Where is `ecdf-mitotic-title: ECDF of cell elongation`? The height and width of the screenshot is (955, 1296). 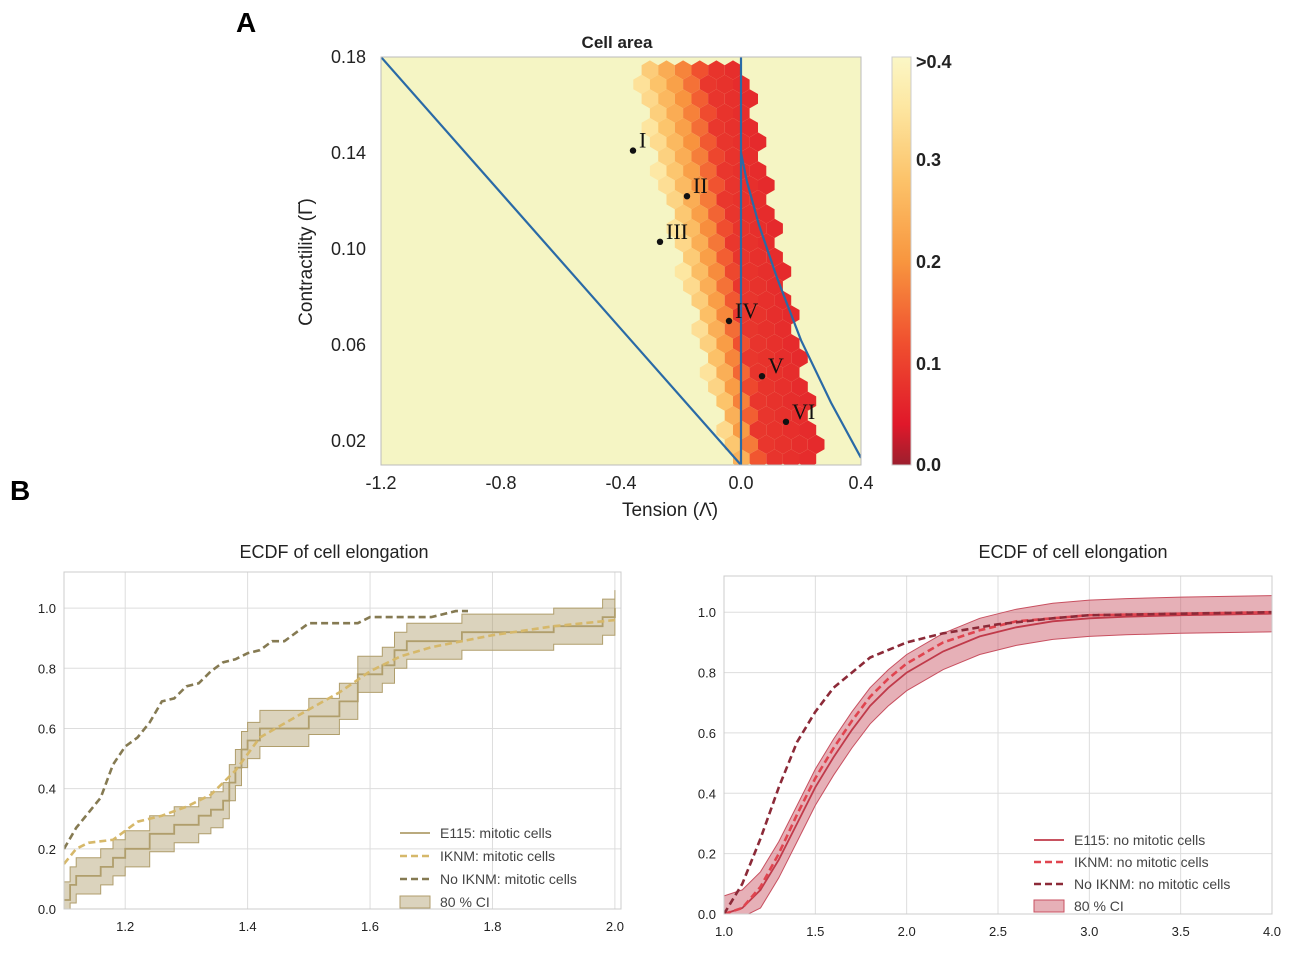
ecdf-mitotic-title: ECDF of cell elongation is located at coordinates (333, 552).